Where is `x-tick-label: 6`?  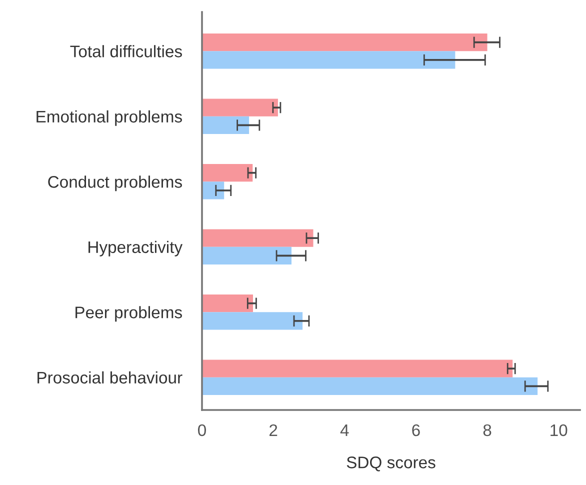
x-tick-label: 6 is located at coordinates (416, 430).